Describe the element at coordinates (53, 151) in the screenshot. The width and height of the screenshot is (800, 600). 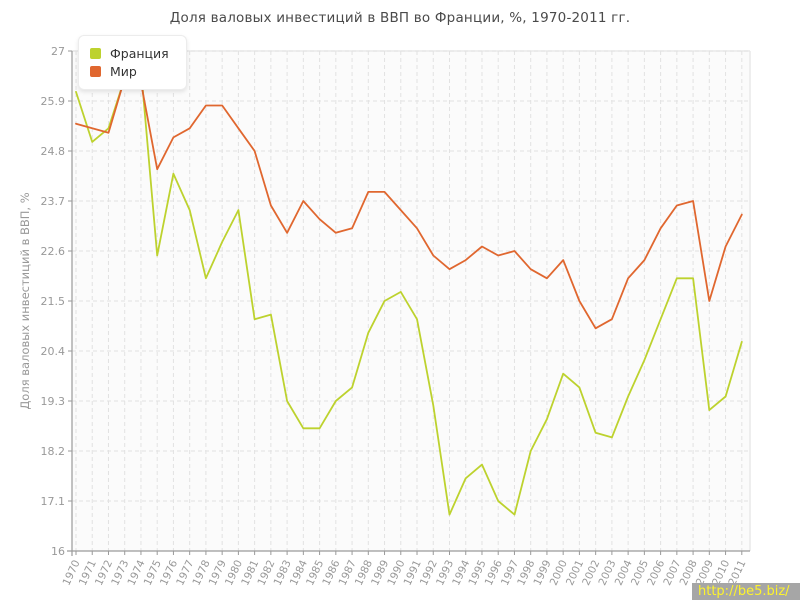
I see `y-tick-label: 24.8` at that location.